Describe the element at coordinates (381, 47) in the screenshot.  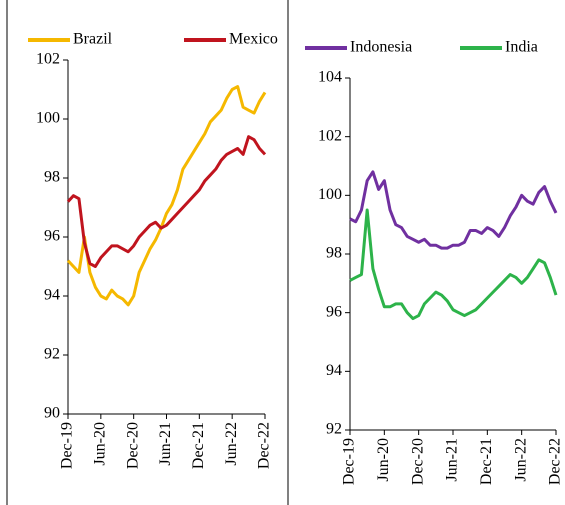
I see `legend-label: Indonesia` at that location.